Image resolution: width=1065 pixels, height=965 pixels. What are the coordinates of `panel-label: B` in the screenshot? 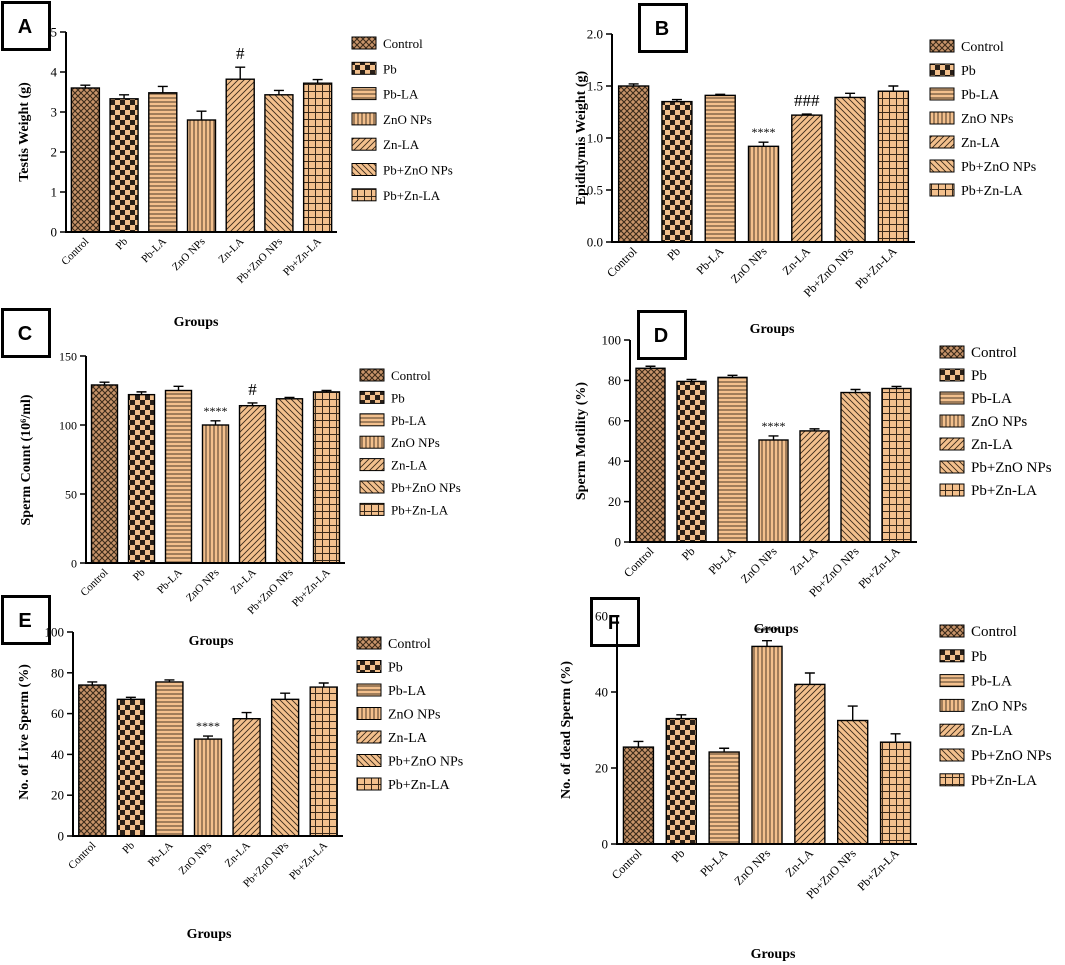 It's located at (662, 29).